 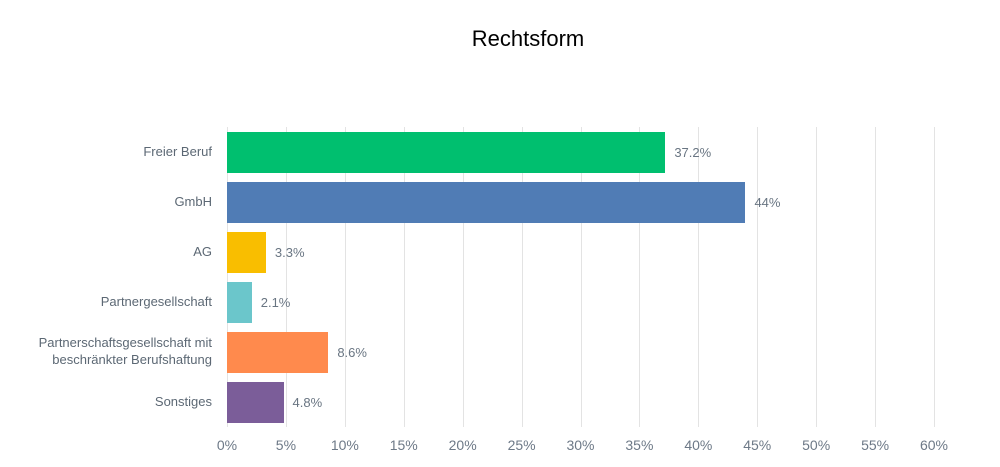 I want to click on bar-row: 37.2%, so click(x=580, y=152).